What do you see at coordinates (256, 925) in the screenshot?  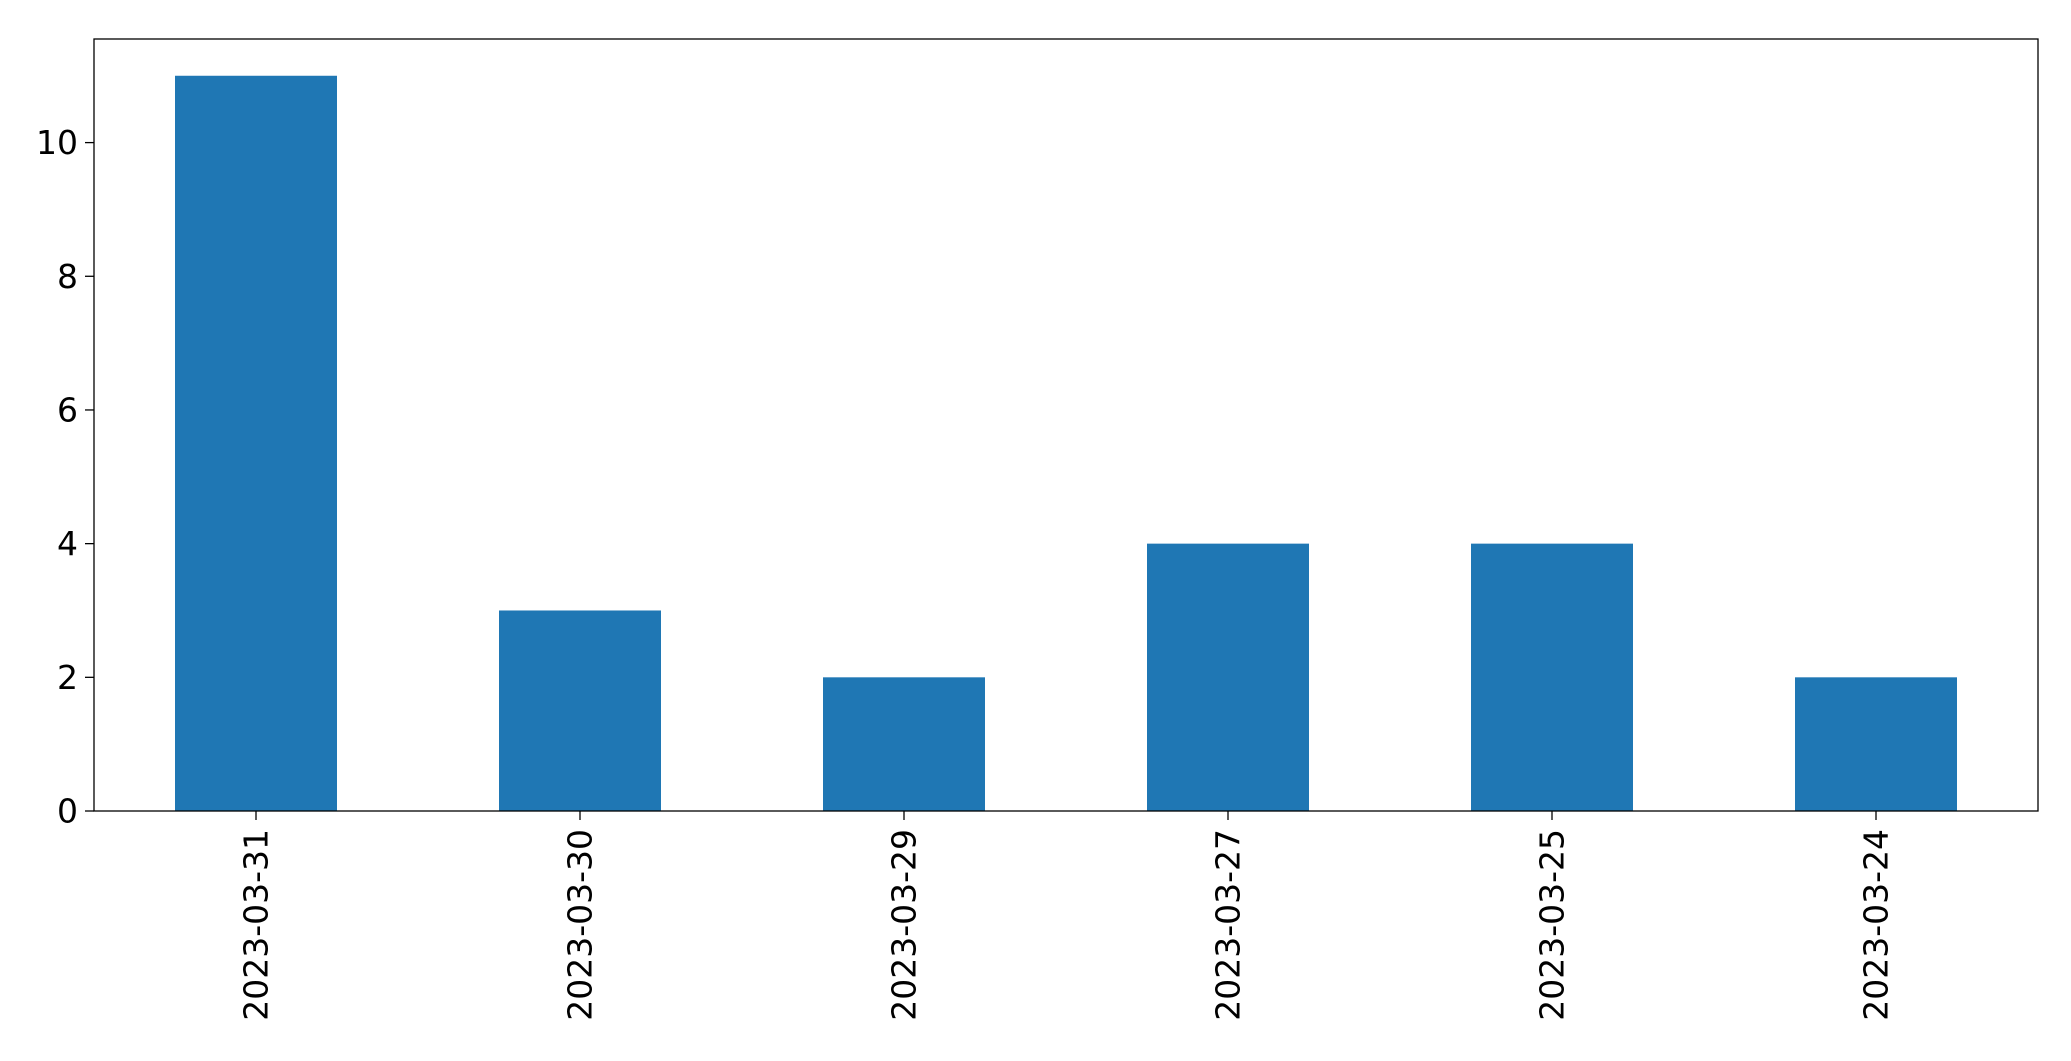 I see `x-tick-label: 2023-03-31` at bounding box center [256, 925].